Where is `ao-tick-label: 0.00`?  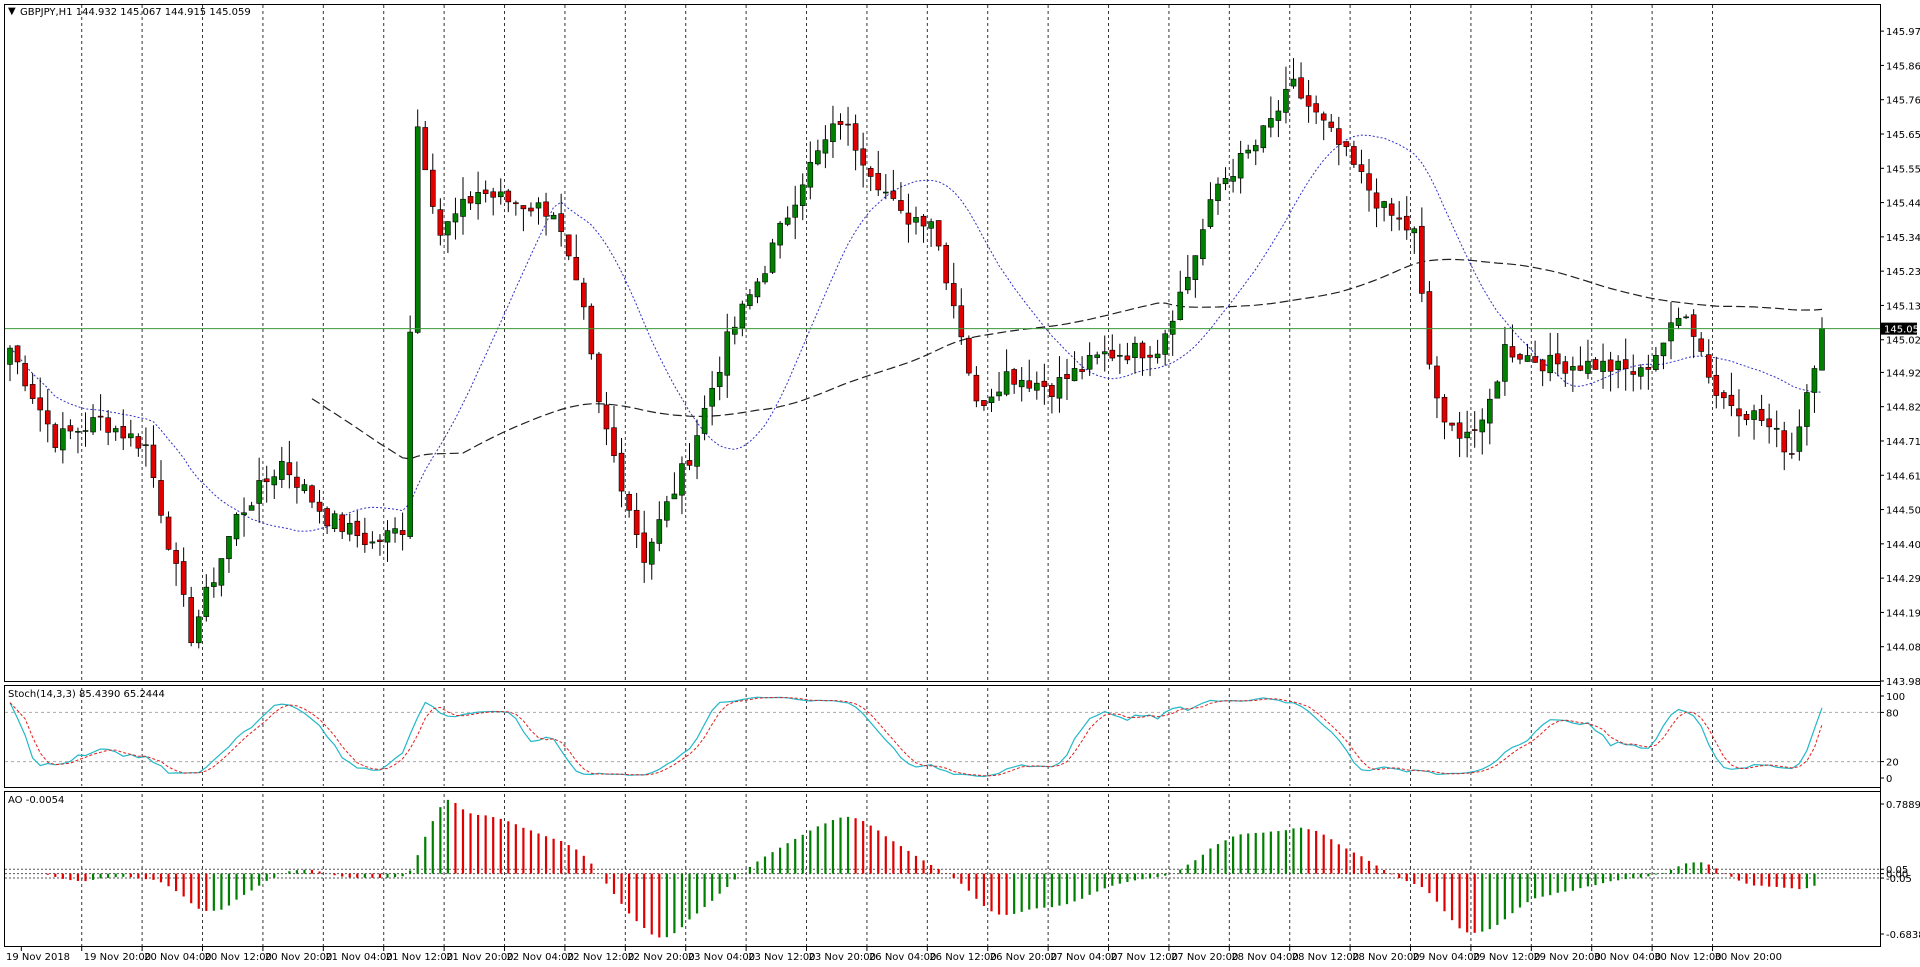
ao-tick-label: 0.00 is located at coordinates (1897, 875).